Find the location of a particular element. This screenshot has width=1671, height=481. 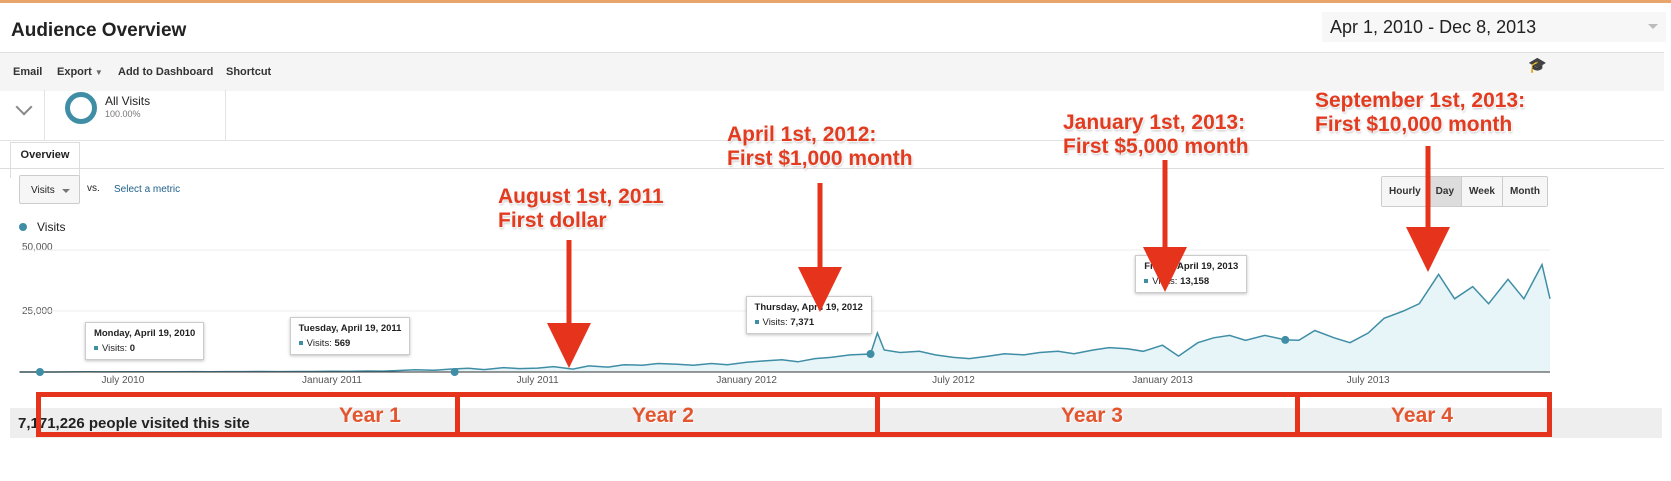

page-title: Audience Overview is located at coordinates (99, 30).